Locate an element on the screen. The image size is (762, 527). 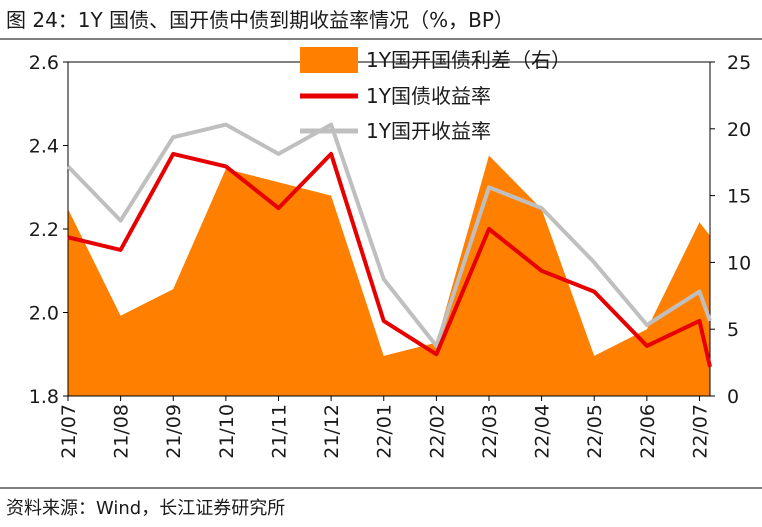
x-tick-label: 21/08 is located at coordinates (122, 431).